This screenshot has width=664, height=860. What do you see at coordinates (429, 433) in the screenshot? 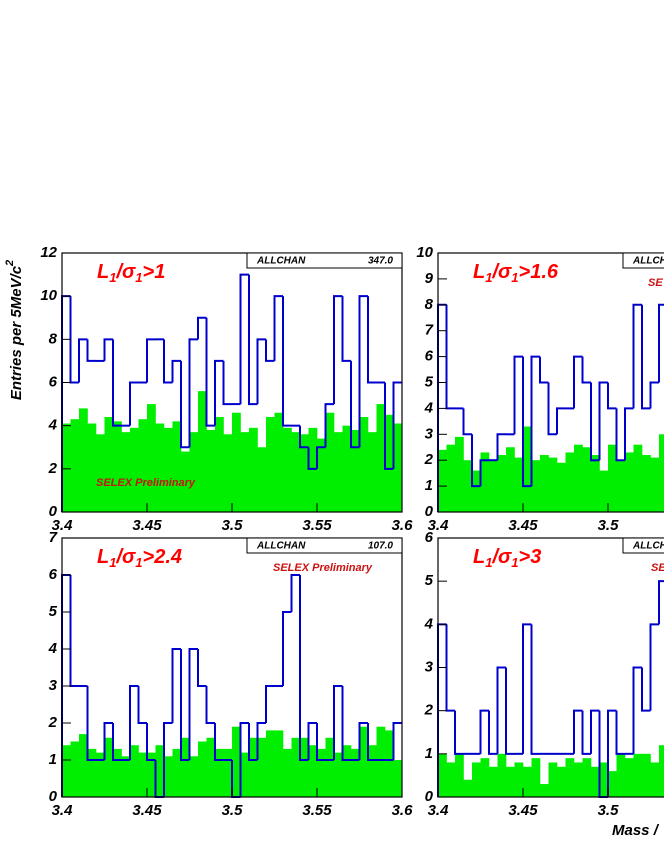
I see `y-tick-label: 3` at bounding box center [429, 433].